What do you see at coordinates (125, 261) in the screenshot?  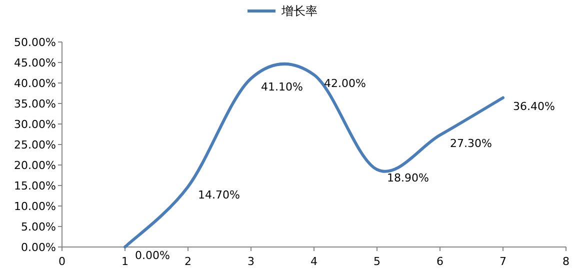 I see `x-tick-label: 1` at bounding box center [125, 261].